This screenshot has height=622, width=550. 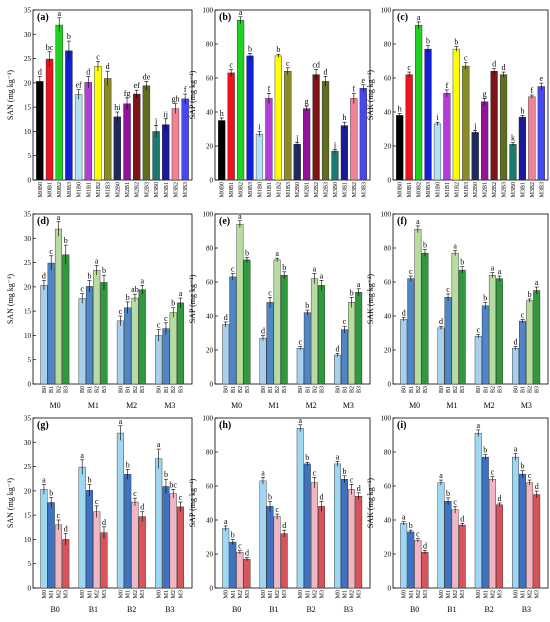 I want to click on group-label: B3, so click(x=526, y=609).